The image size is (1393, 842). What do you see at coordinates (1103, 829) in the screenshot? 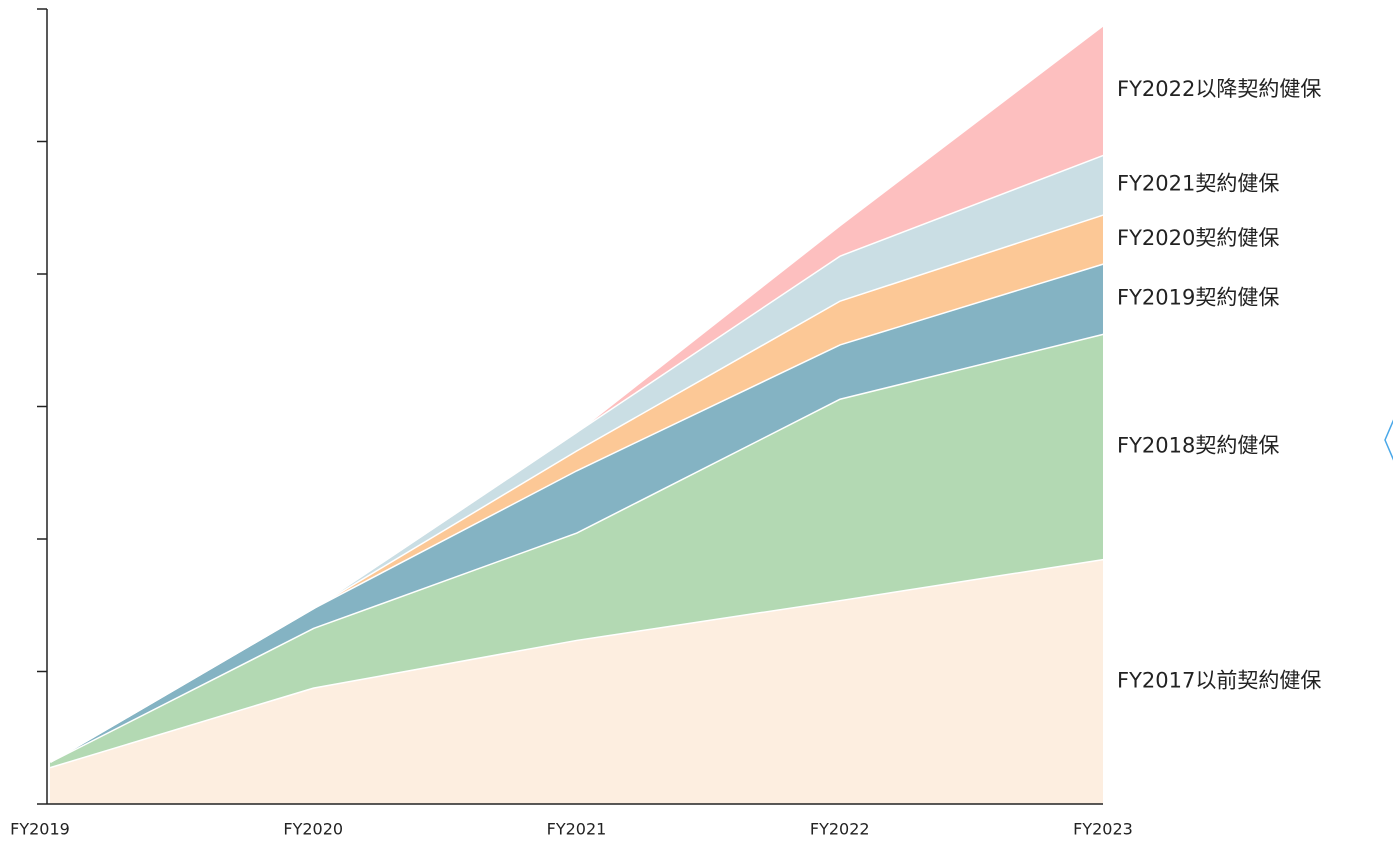
I see `x-tick-label: FY2023` at bounding box center [1103, 829].